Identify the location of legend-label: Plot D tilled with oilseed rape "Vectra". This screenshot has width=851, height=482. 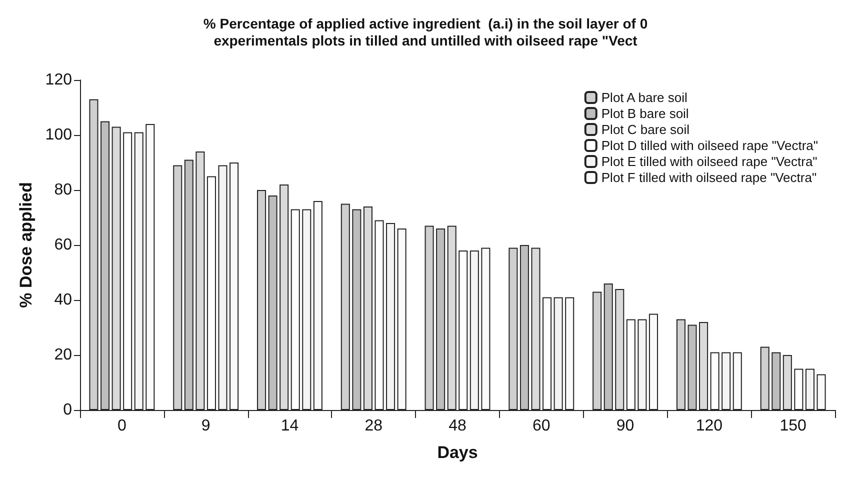
(709, 145).